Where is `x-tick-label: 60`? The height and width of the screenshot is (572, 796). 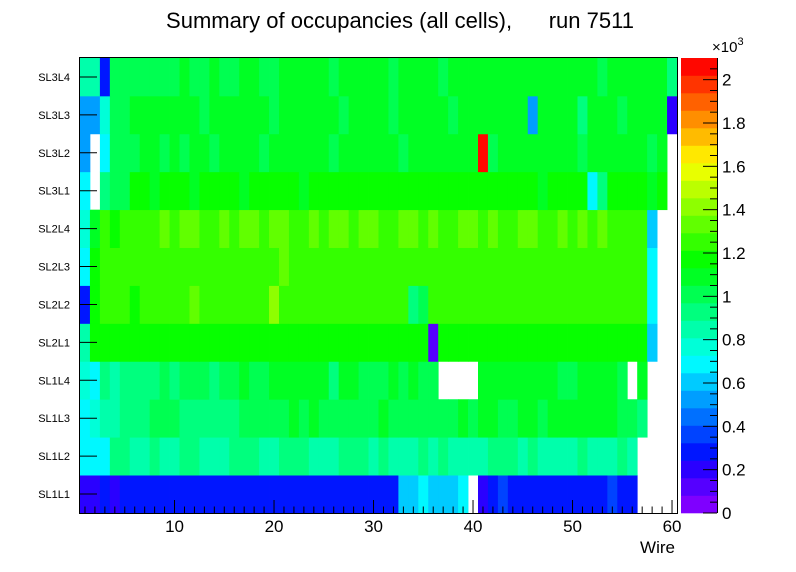
x-tick-label: 60 is located at coordinates (672, 526).